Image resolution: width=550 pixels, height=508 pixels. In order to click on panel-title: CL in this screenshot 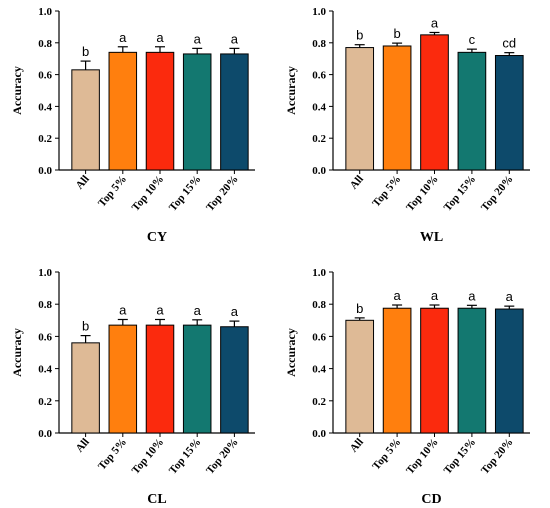, I will do `click(156, 499)`.